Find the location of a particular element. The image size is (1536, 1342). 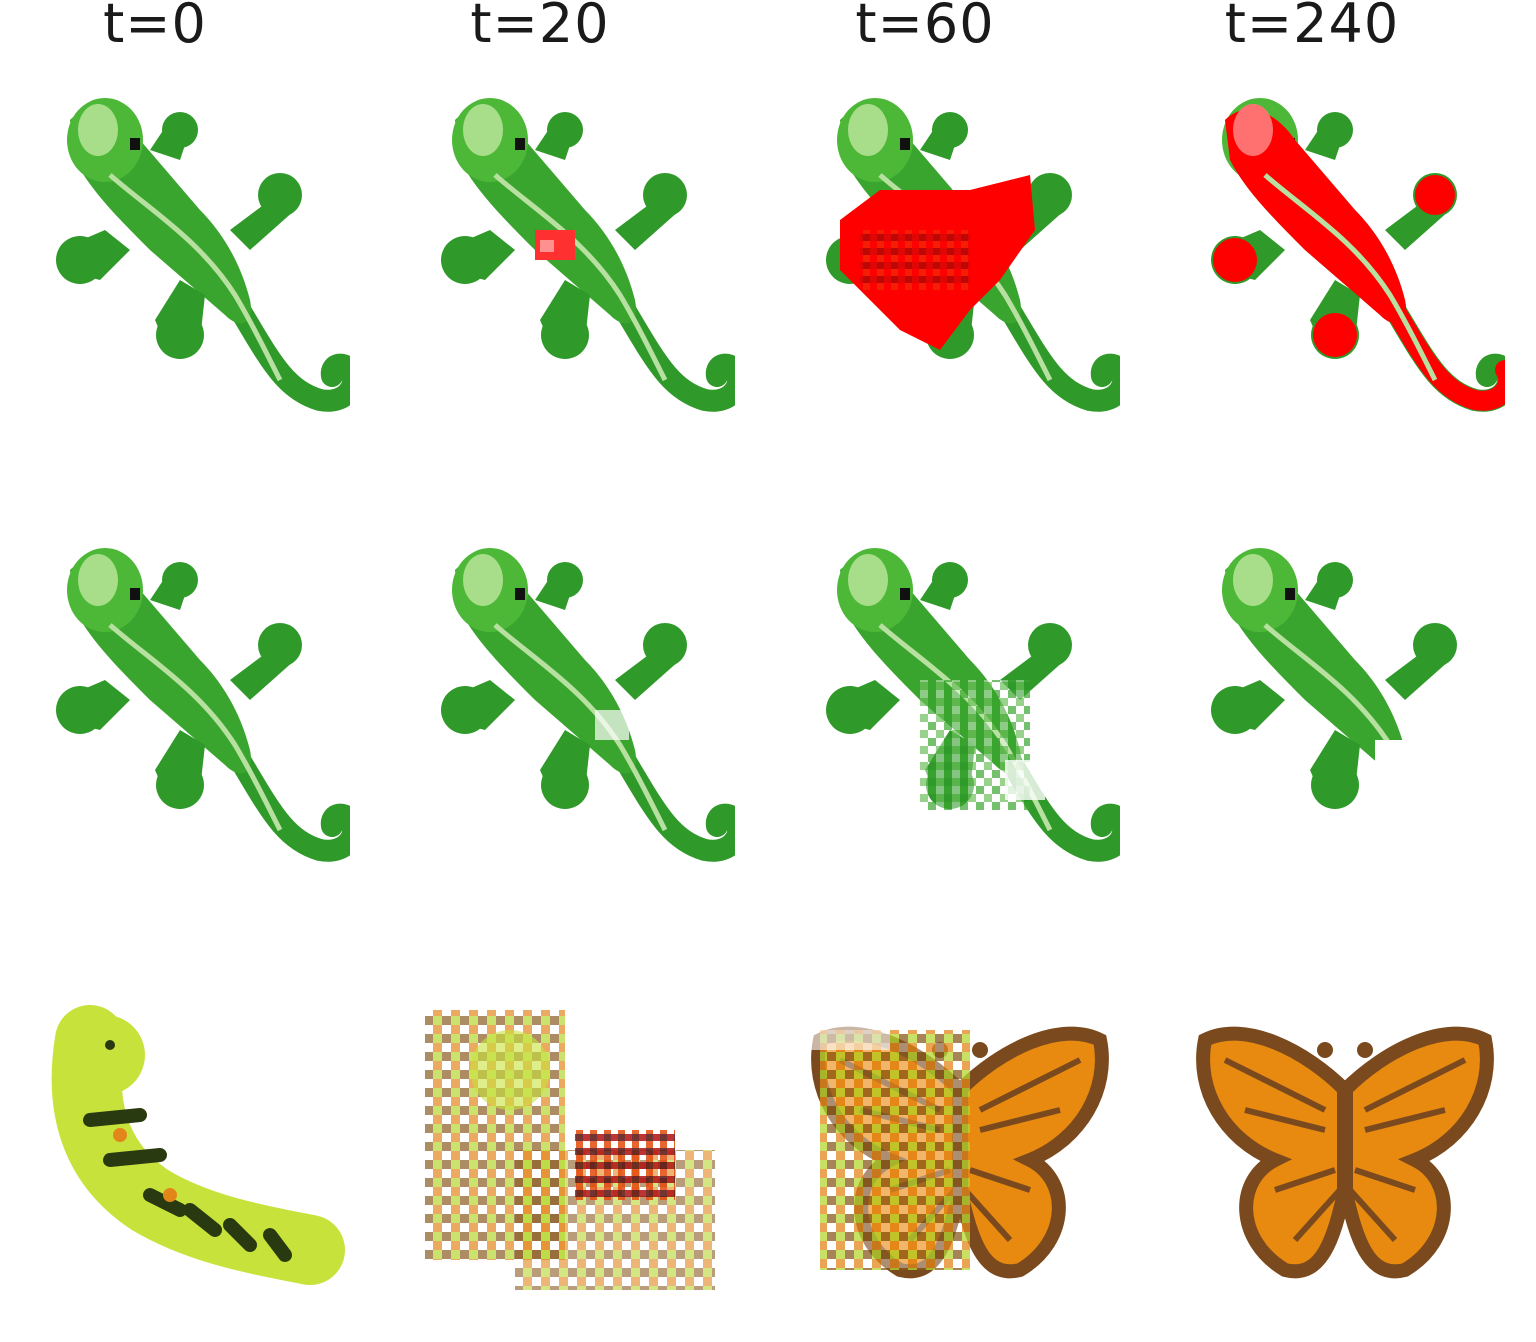

row2-t60-butterfly-forming is located at coordinates (960, 1150).